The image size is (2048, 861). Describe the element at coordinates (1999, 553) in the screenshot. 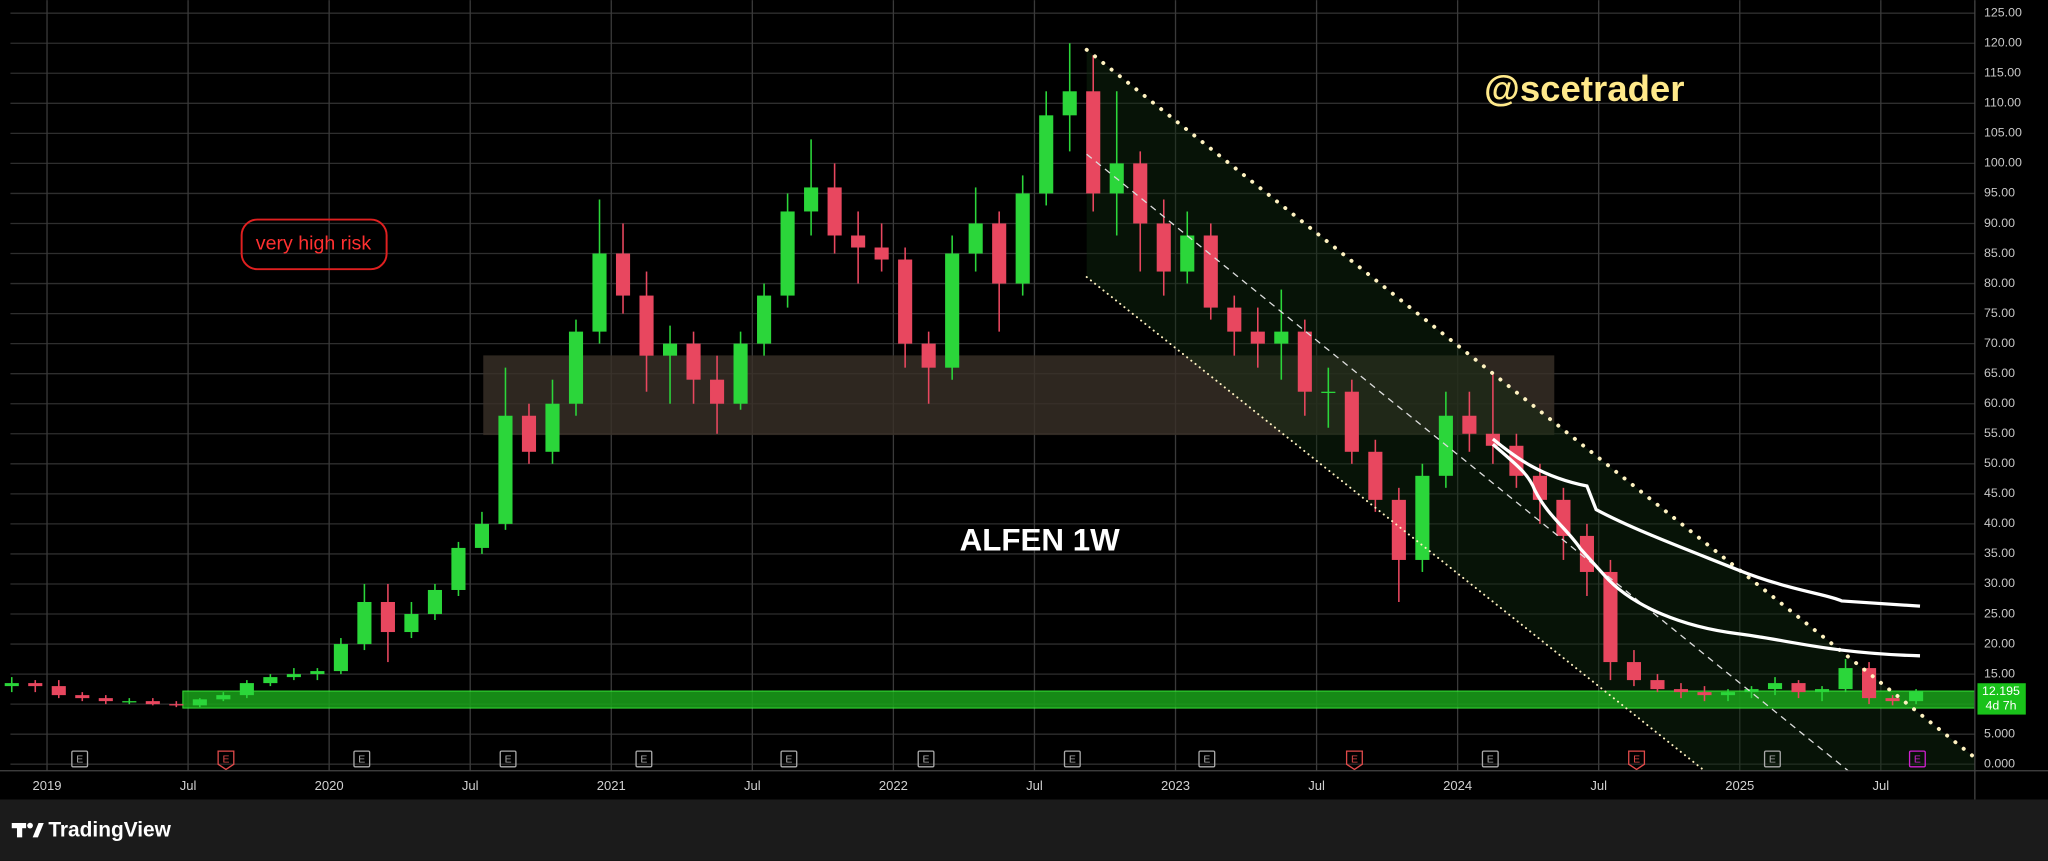

I see `y-tick-label: 35.00` at that location.